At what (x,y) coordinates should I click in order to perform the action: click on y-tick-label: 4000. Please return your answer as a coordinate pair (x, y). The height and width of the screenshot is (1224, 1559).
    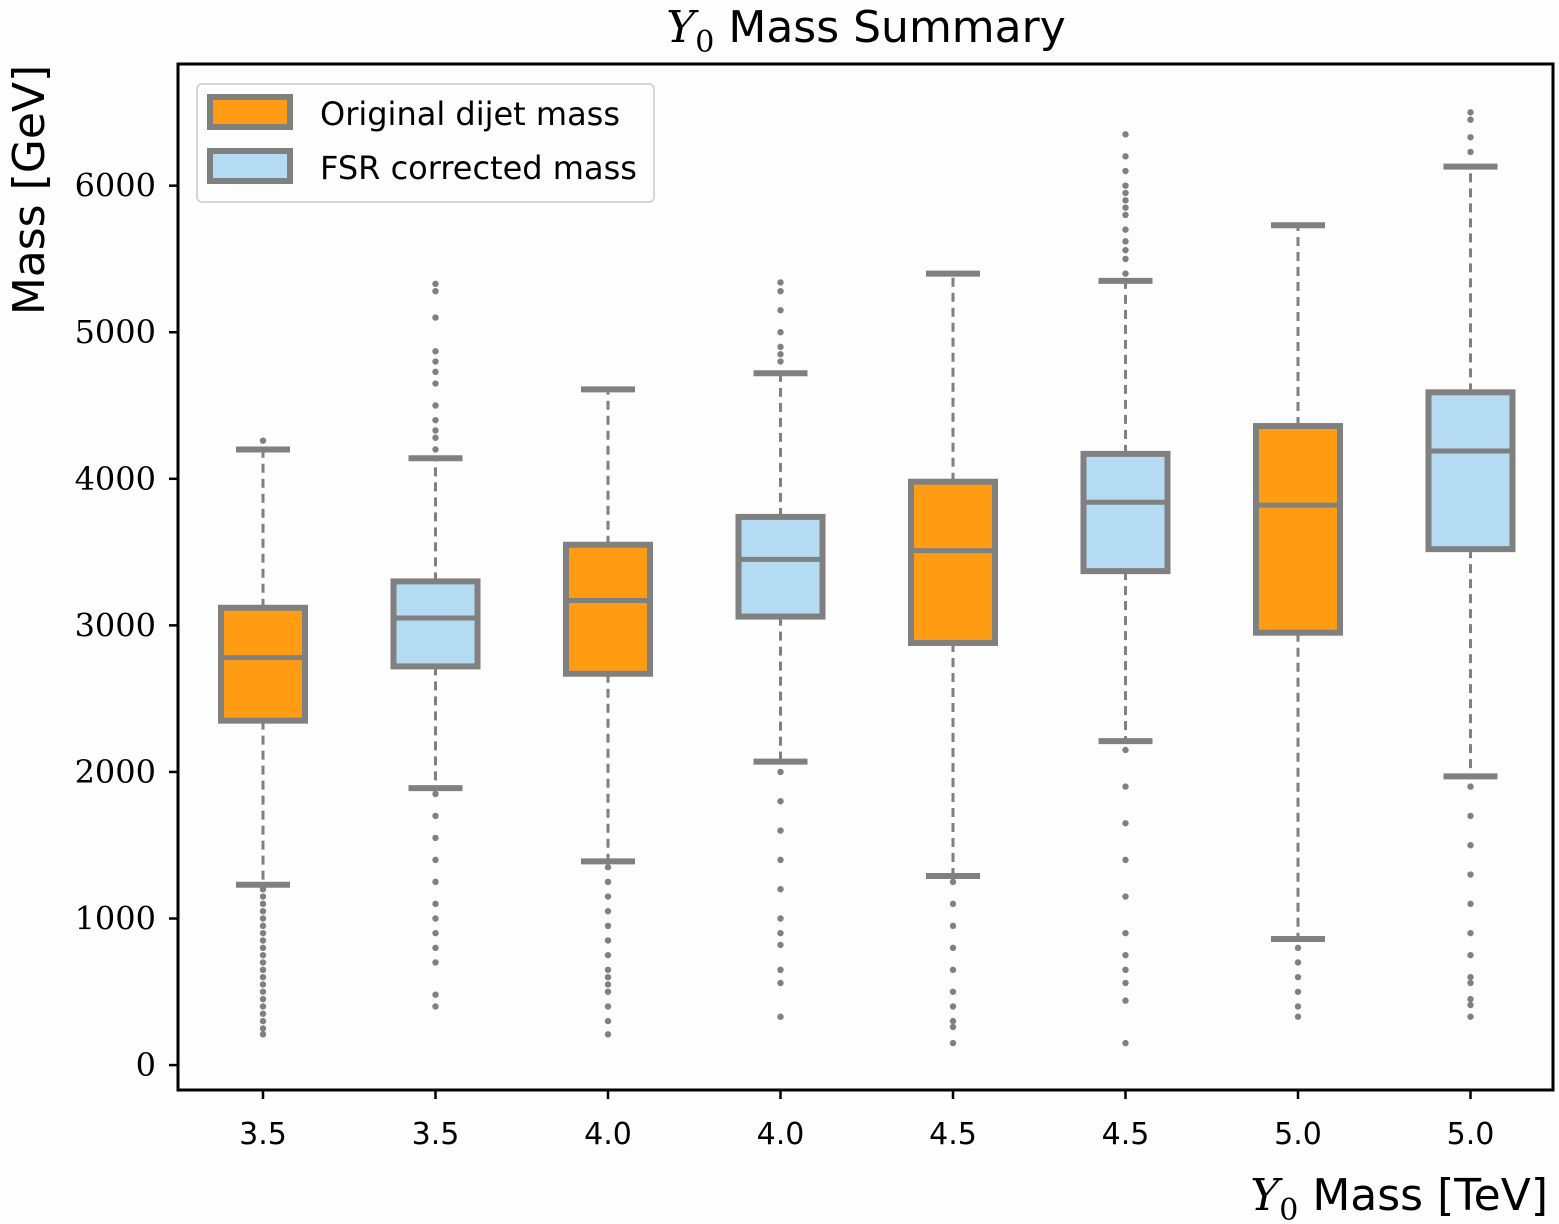
    Looking at the image, I should click on (115, 479).